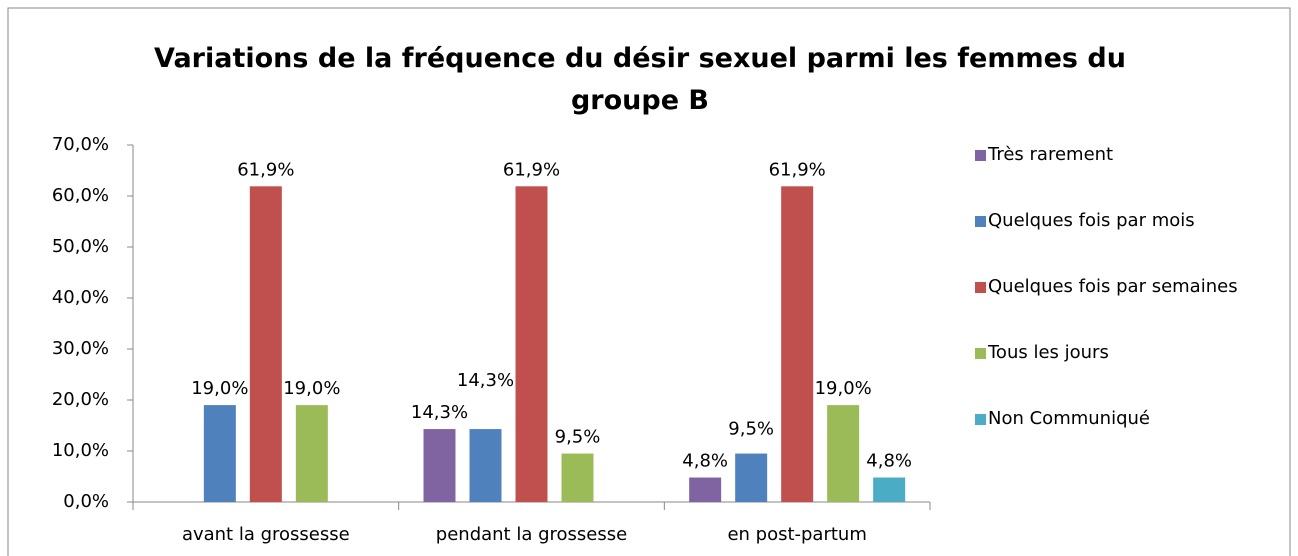 Image resolution: width=1298 pixels, height=556 pixels. What do you see at coordinates (1069, 418) in the screenshot?
I see `legend-label: Non Communiqué` at bounding box center [1069, 418].